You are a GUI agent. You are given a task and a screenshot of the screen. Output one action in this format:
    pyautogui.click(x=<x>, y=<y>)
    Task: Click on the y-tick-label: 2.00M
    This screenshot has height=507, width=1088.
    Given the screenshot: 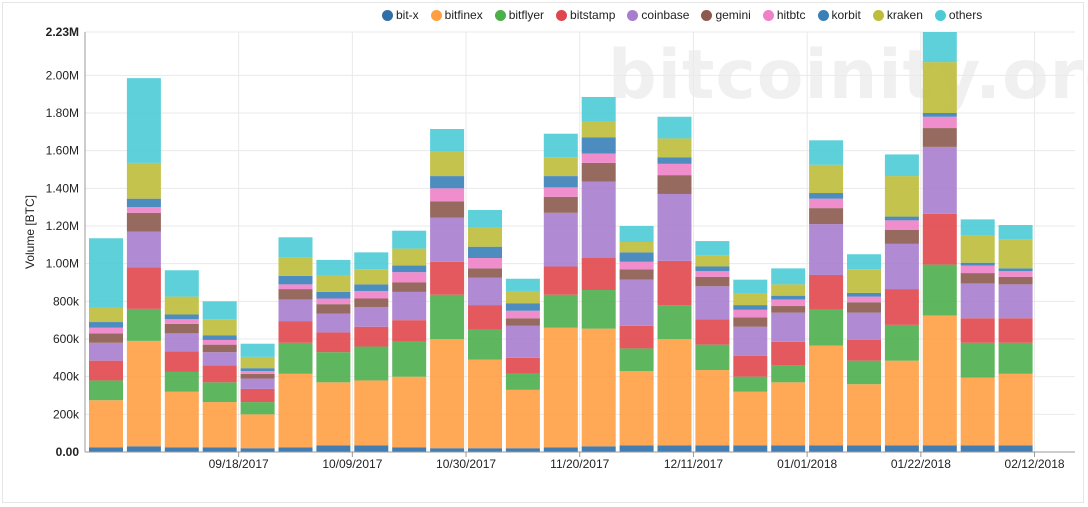 What is the action you would take?
    pyautogui.click(x=62, y=75)
    